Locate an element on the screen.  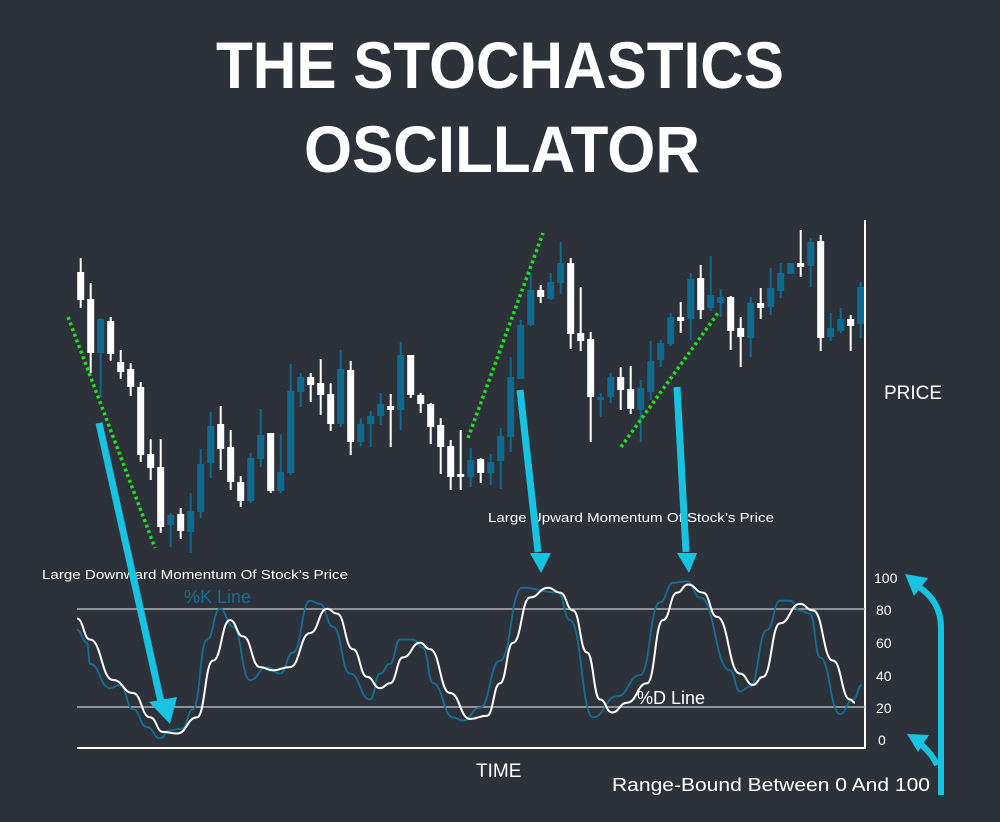
downward-momentum-annotation: Large Downward Momentum Of Stock’s Price is located at coordinates (195, 574).